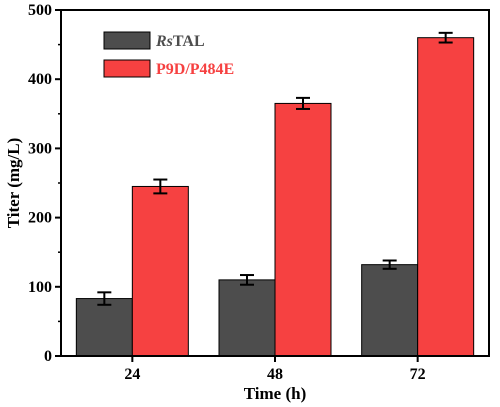 This screenshot has height=407, width=500. What do you see at coordinates (195, 69) in the screenshot?
I see `legend-label-p9d-p484e: P9D/P484E` at bounding box center [195, 69].